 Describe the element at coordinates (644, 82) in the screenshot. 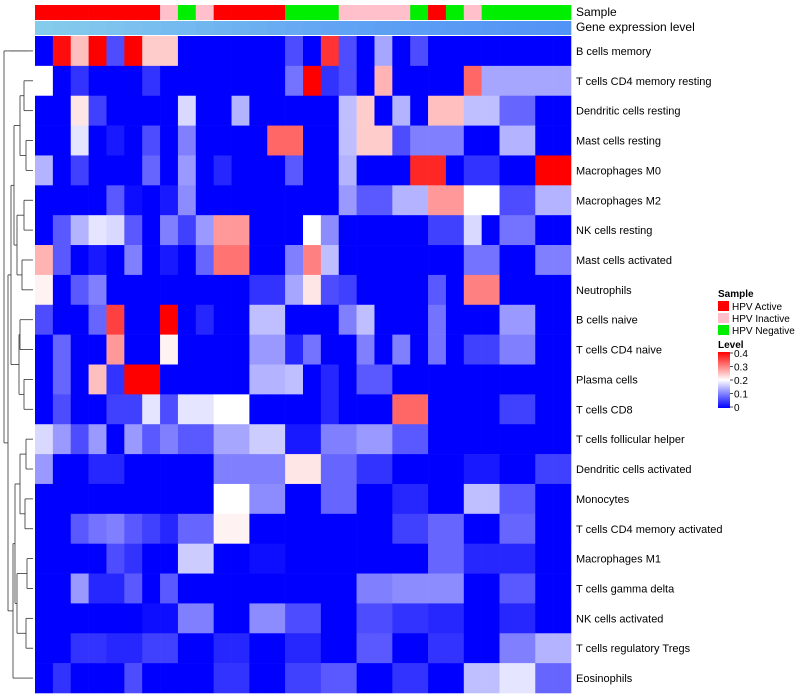

I see `row-label: T cells CD4 memory resting` at that location.